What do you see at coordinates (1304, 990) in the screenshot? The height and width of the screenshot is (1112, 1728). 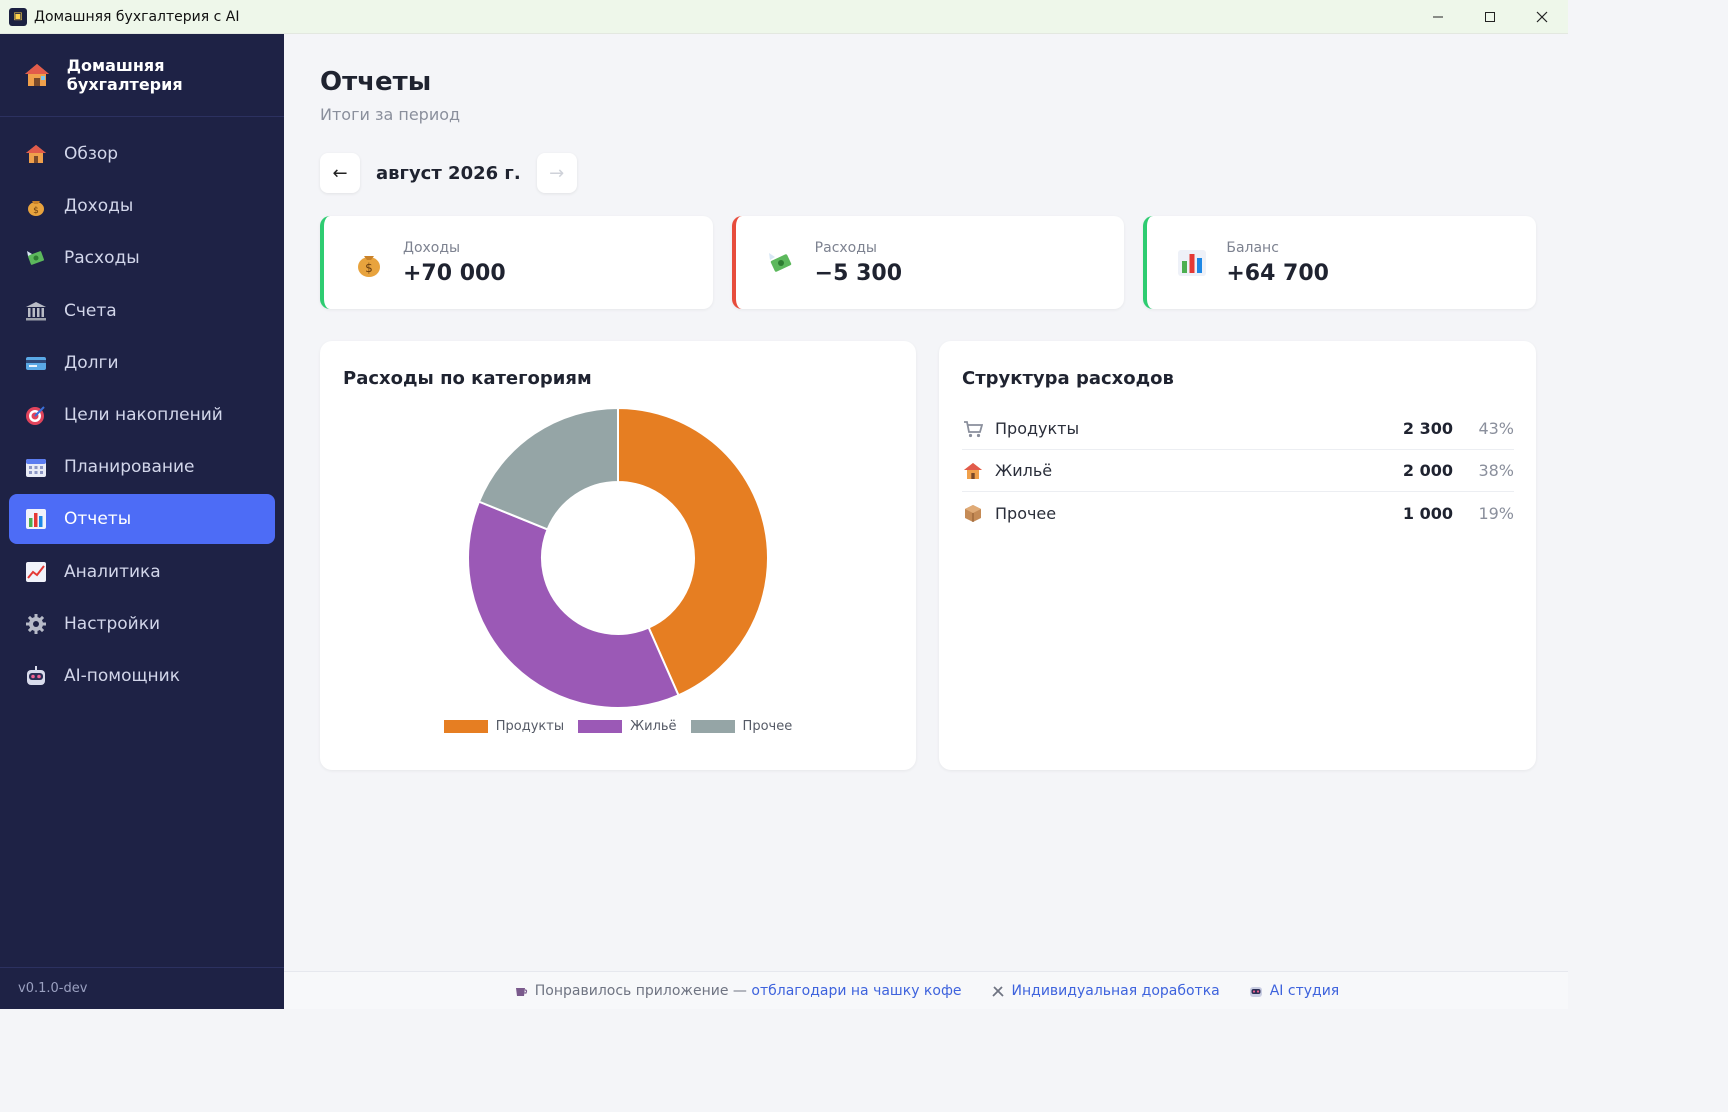 I see `ai-studio-link: AI студия` at bounding box center [1304, 990].